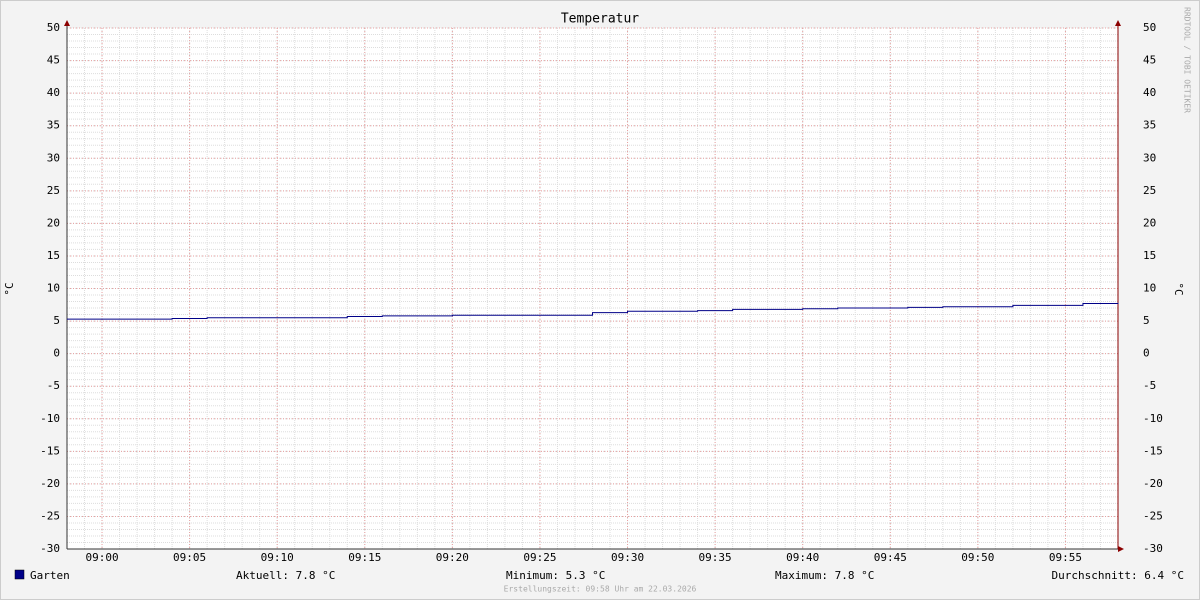 Image resolution: width=1200 pixels, height=600 pixels. What do you see at coordinates (1187, 60) in the screenshot?
I see `watermark: RRDTOOL / TOBI OETIKER` at bounding box center [1187, 60].